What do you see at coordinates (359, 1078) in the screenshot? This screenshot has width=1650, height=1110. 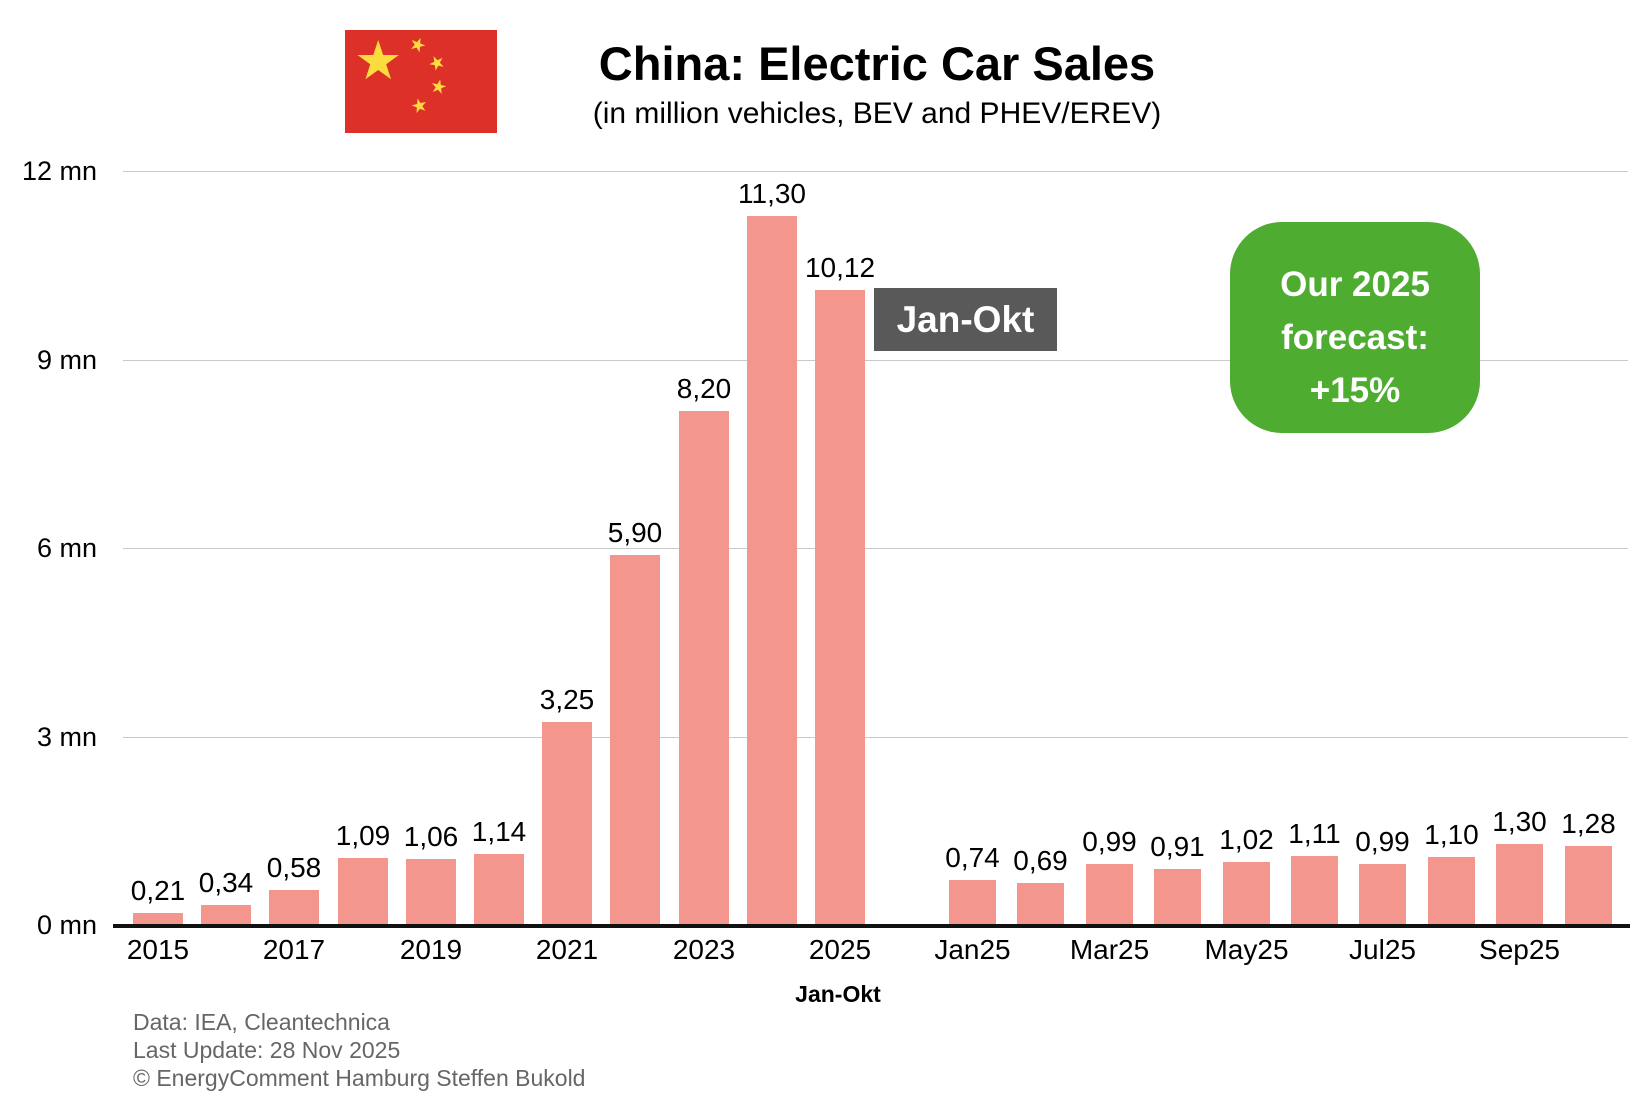 I see `footer-copyright: © EnergyComment Hamburg Steffen Bukold` at bounding box center [359, 1078].